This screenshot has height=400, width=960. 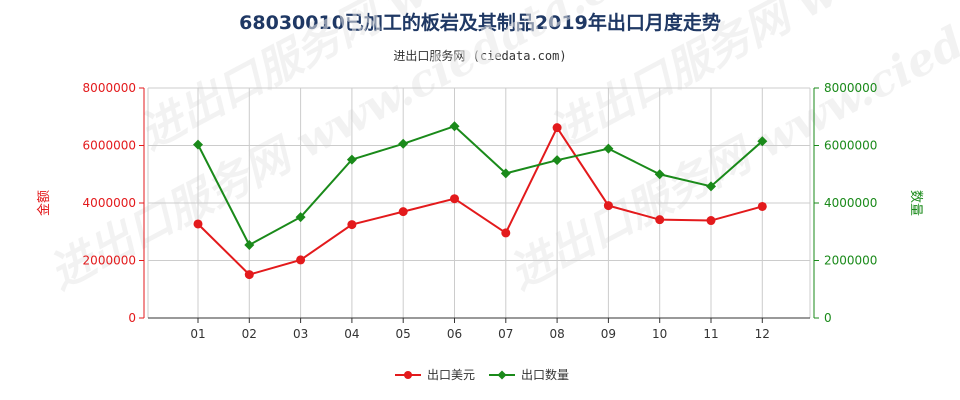 I want to click on x-tick-label: 10, so click(x=659, y=334).